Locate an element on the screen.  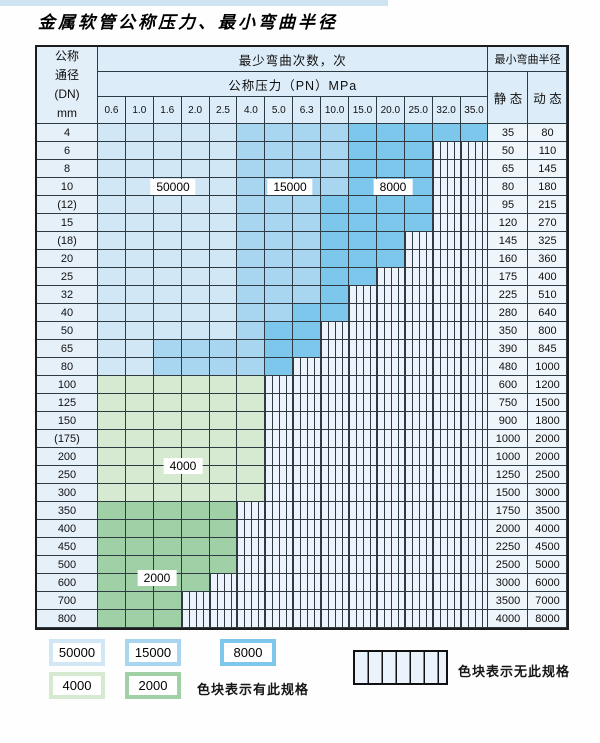
legend-swatch-label: 50000 is located at coordinates (77, 652).